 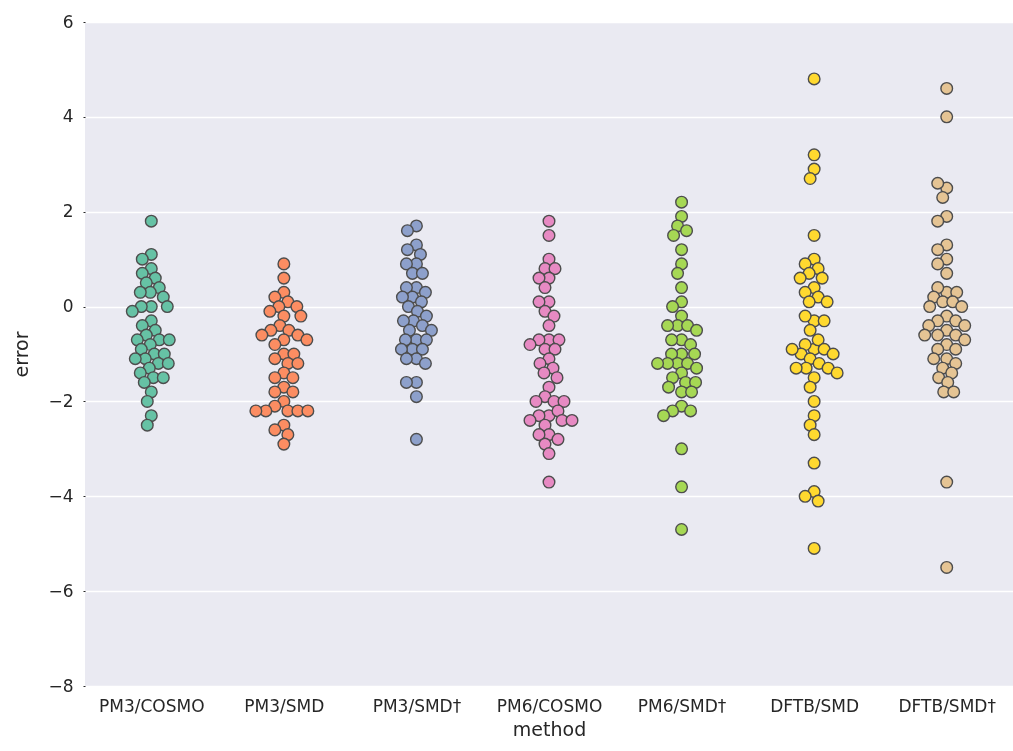 What do you see at coordinates (815, 705) in the screenshot?
I see `x-tick-label: DFTB/SMD` at bounding box center [815, 705].